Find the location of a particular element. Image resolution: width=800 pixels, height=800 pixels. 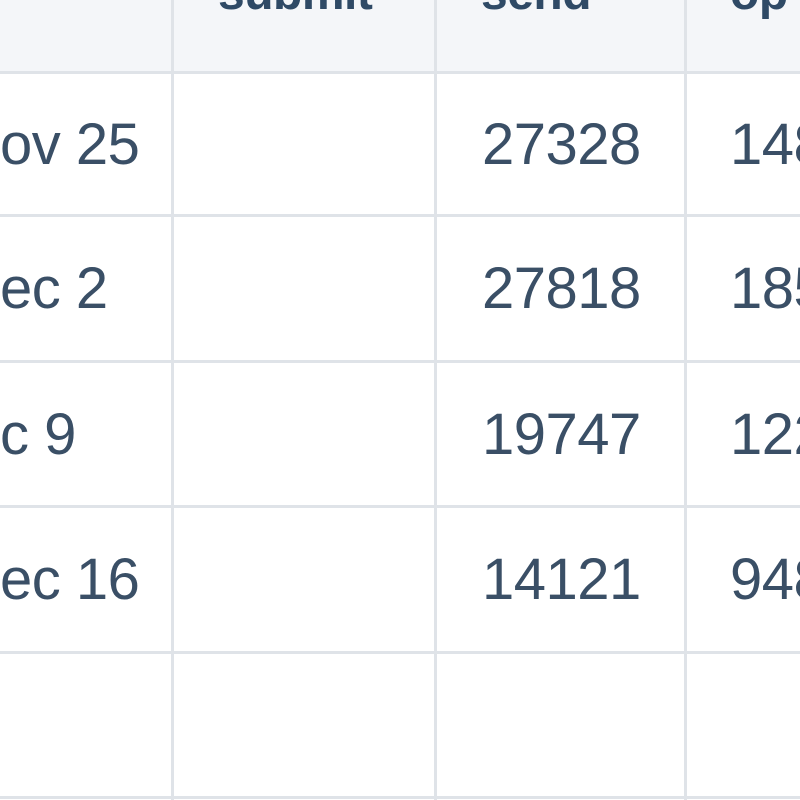

cell-date: ov 25 is located at coordinates (70, 144).